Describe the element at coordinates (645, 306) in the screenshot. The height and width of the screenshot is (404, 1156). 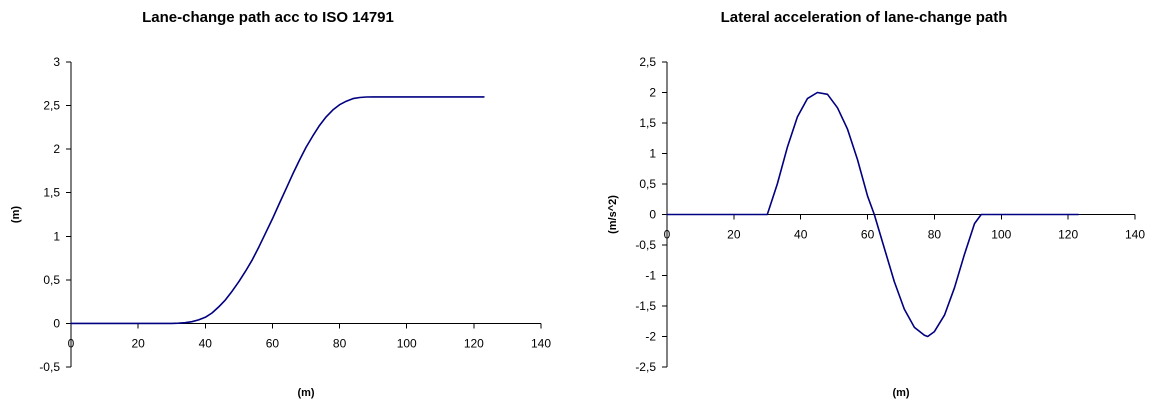
I see `y-tick-label: -1,5` at that location.